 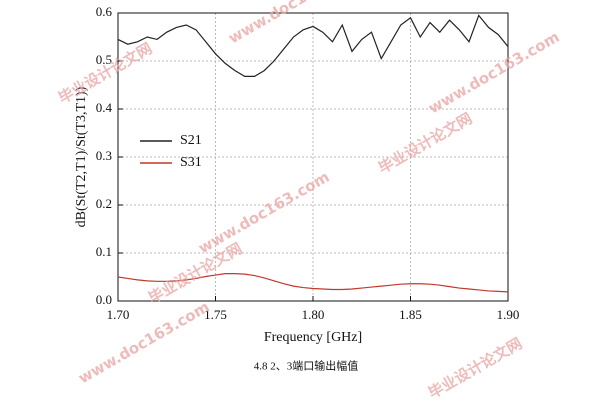 What do you see at coordinates (313, 314) in the screenshot?
I see `x-tick-label: 1.80` at bounding box center [313, 314].